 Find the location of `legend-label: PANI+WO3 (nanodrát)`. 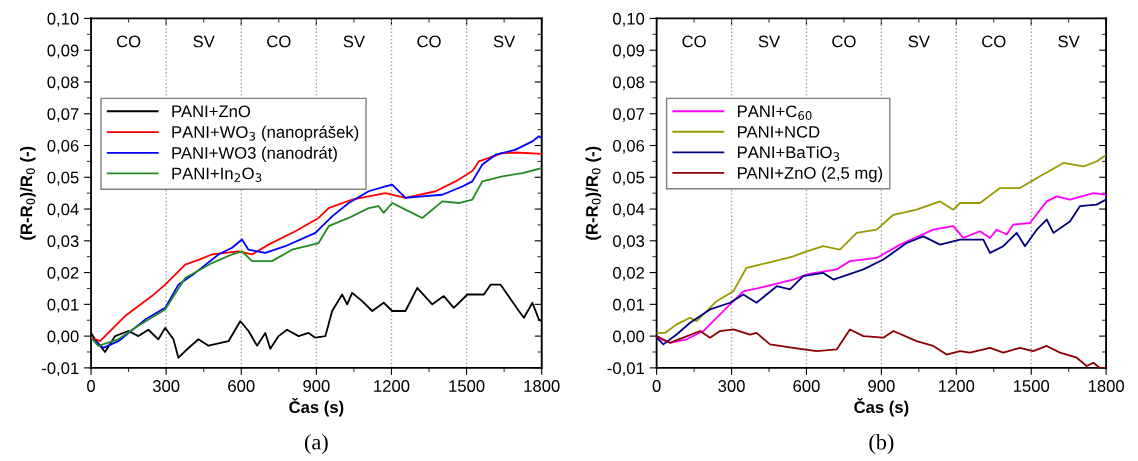

legend-label: PANI+WO3 (nanodrát) is located at coordinates (254, 154).